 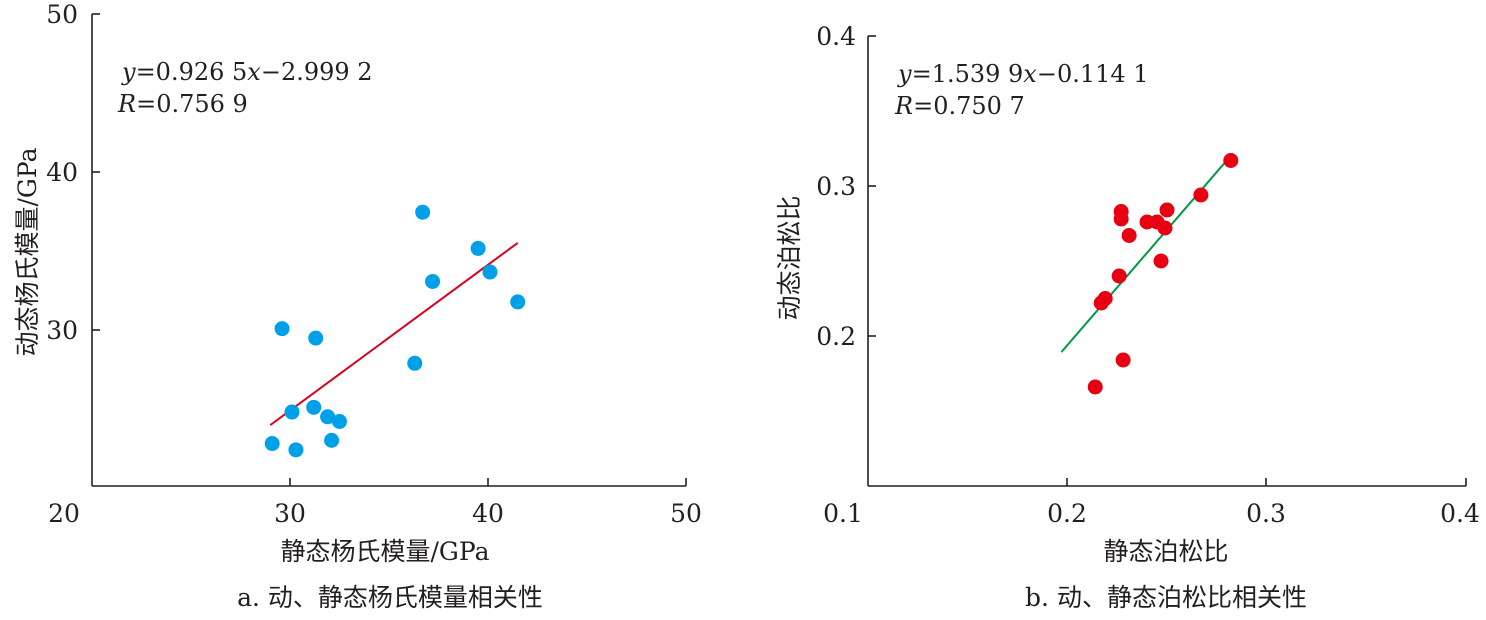 I want to click on chart-b-fit-equation: y=1.539 9x−0.114 1, so click(x=1023, y=74).